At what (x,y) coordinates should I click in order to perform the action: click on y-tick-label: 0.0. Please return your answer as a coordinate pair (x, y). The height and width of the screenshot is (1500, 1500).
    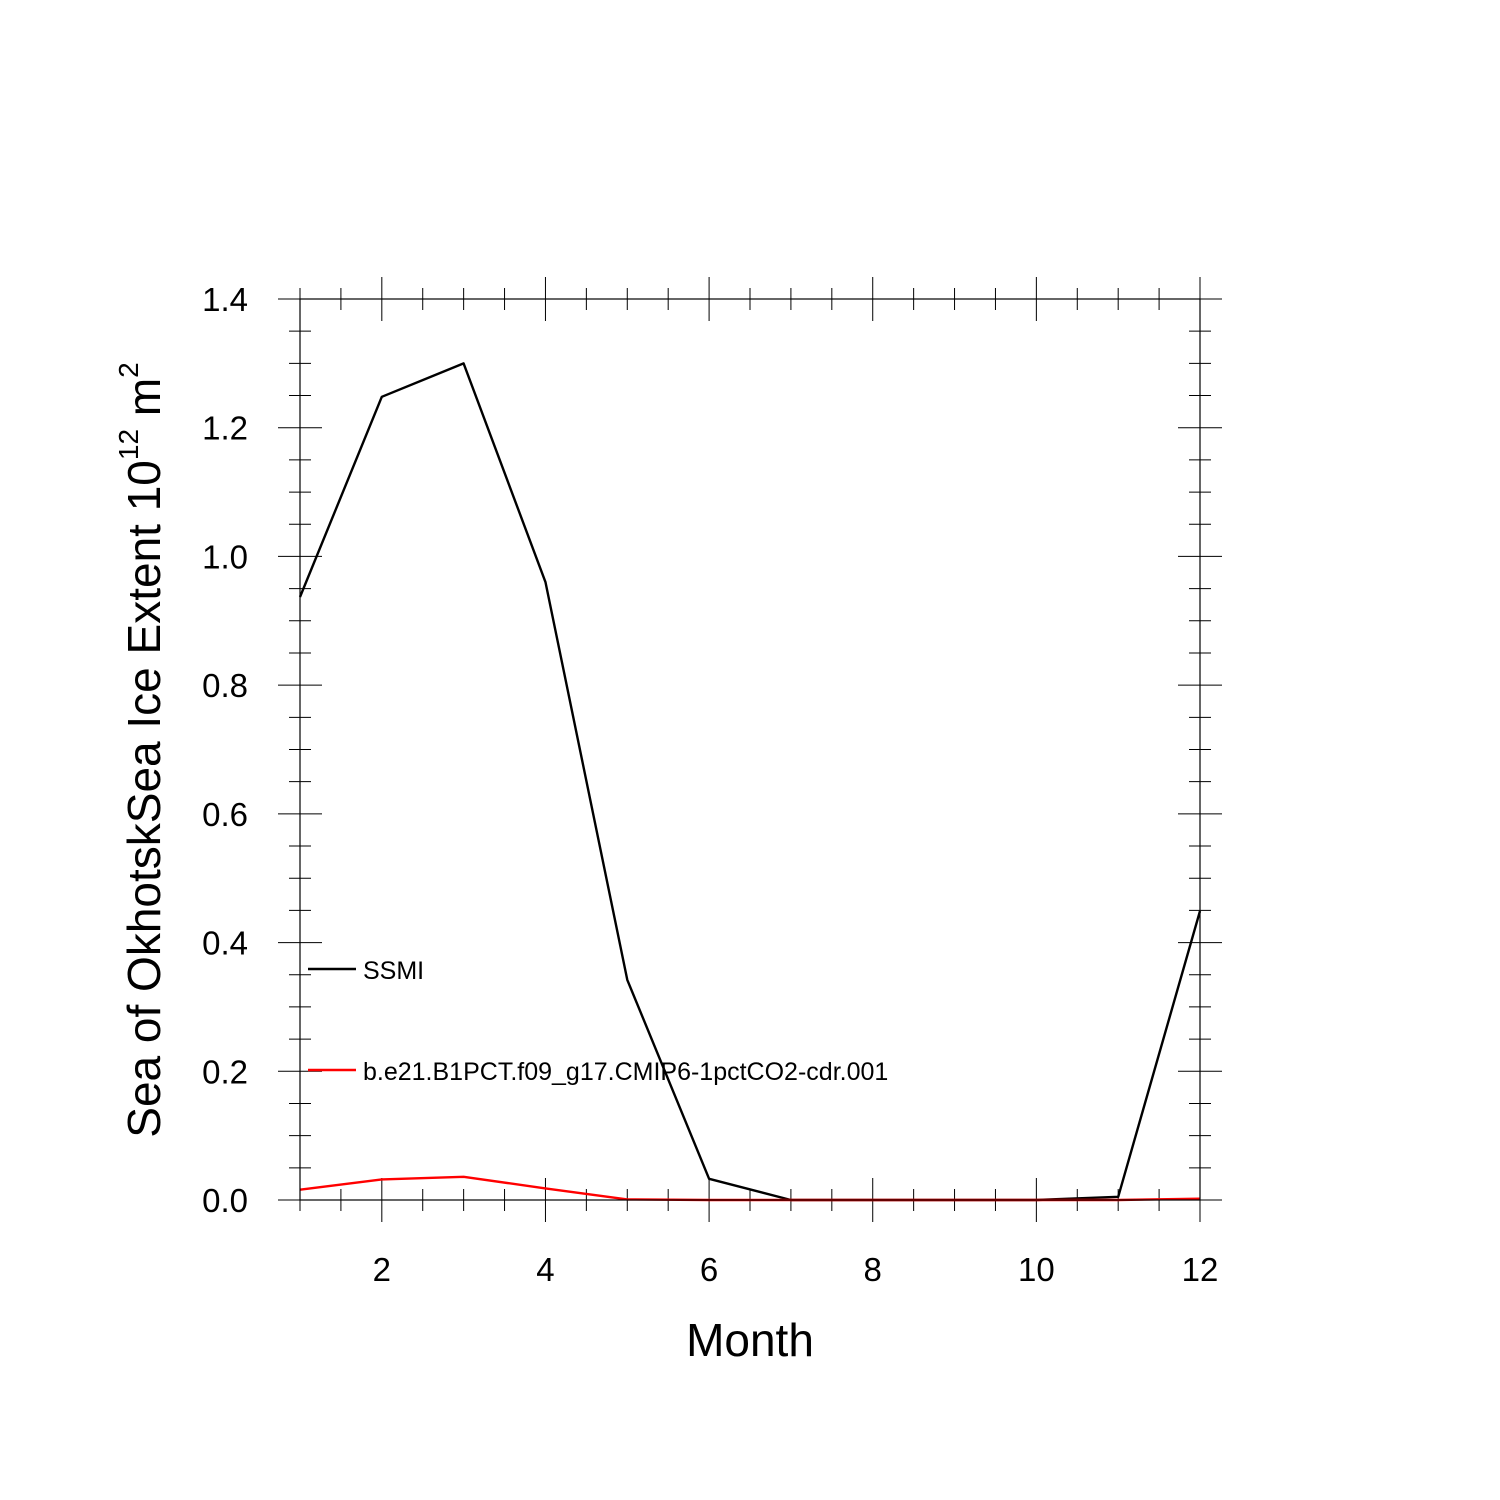
    Looking at the image, I should click on (225, 1200).